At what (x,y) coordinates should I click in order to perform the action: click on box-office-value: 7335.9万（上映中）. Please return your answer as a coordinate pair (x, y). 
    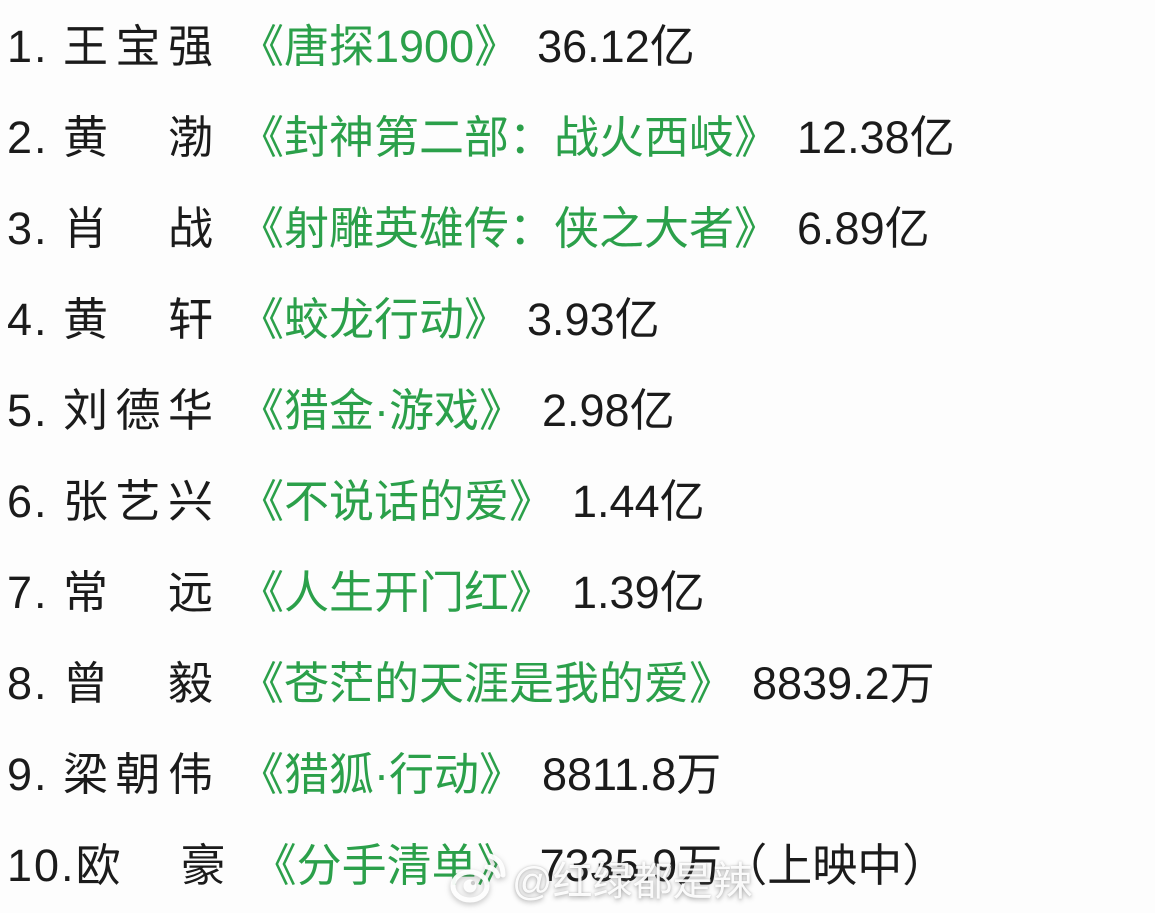
    Looking at the image, I should click on (743, 865).